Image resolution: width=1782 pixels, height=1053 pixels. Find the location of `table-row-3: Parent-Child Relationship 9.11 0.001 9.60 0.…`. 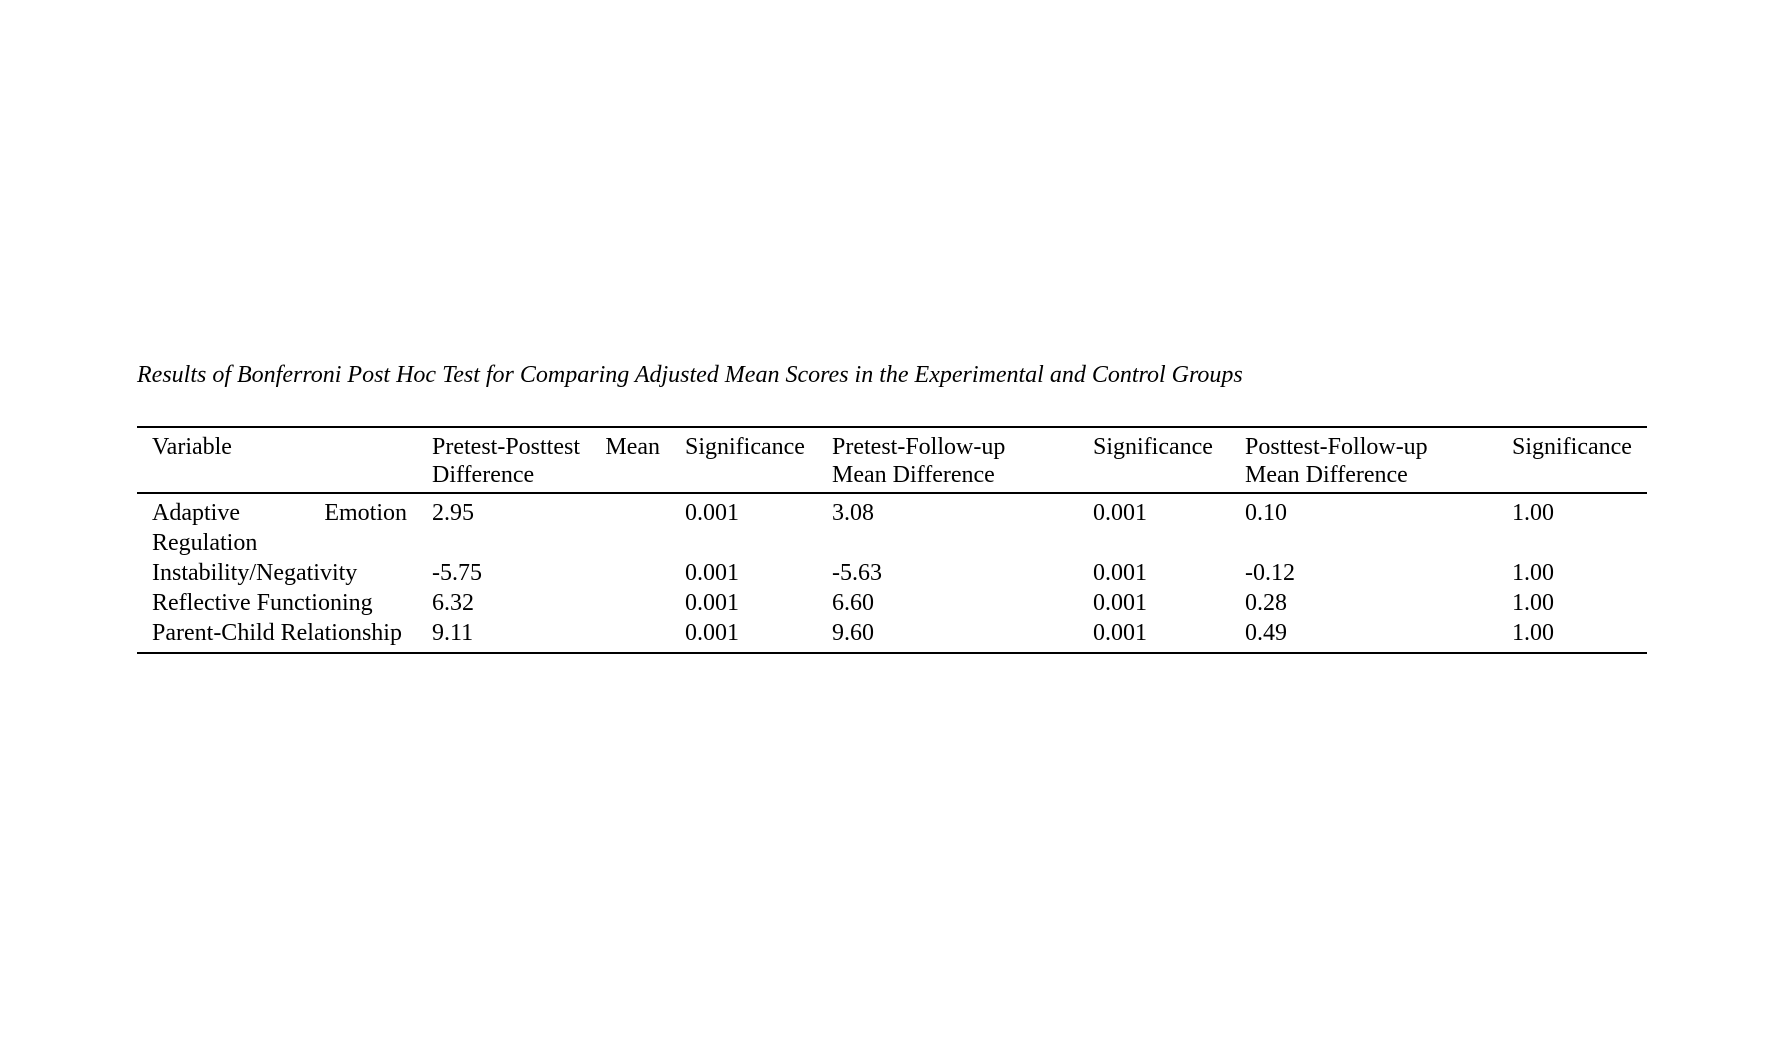

table-row-3: Parent-Child Relationship 9.11 0.001 9.60 0.… is located at coordinates (892, 635).